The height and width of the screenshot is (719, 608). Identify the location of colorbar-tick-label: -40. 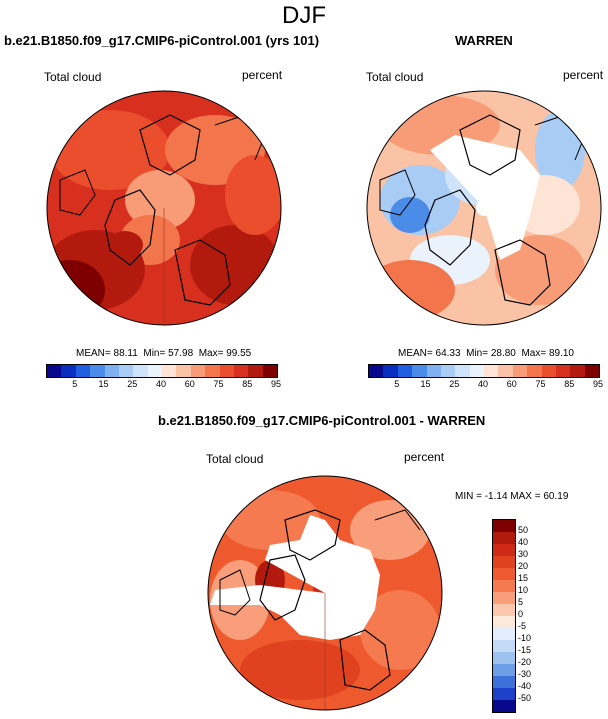
(525, 686).